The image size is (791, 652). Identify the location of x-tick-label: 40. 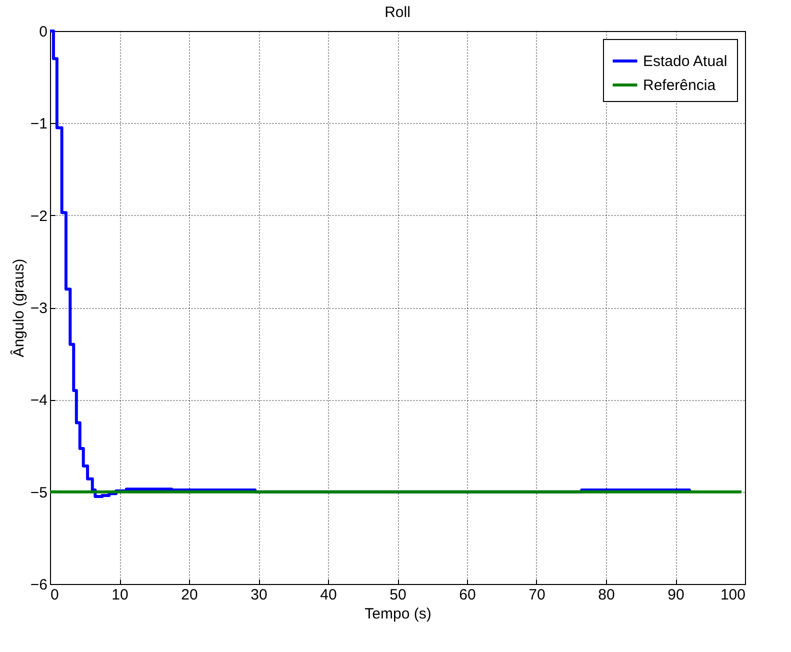
(328, 595).